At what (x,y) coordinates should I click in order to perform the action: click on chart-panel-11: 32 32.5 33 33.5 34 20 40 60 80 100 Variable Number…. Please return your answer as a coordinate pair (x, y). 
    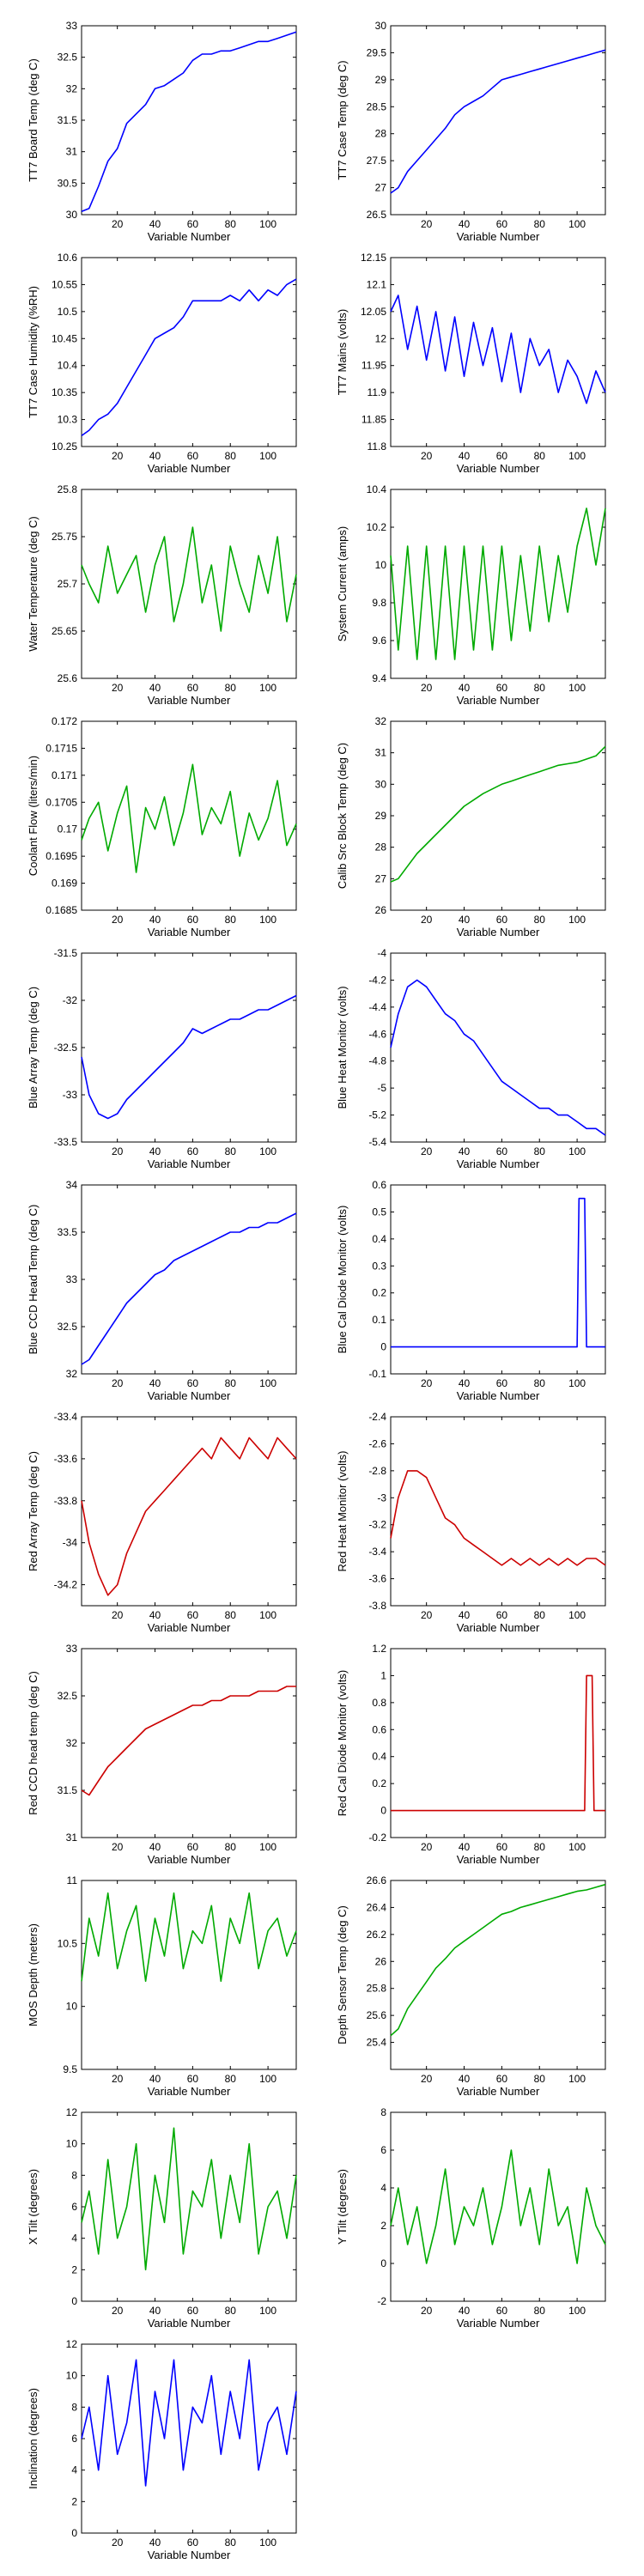
    Looking at the image, I should click on (162, 1290).